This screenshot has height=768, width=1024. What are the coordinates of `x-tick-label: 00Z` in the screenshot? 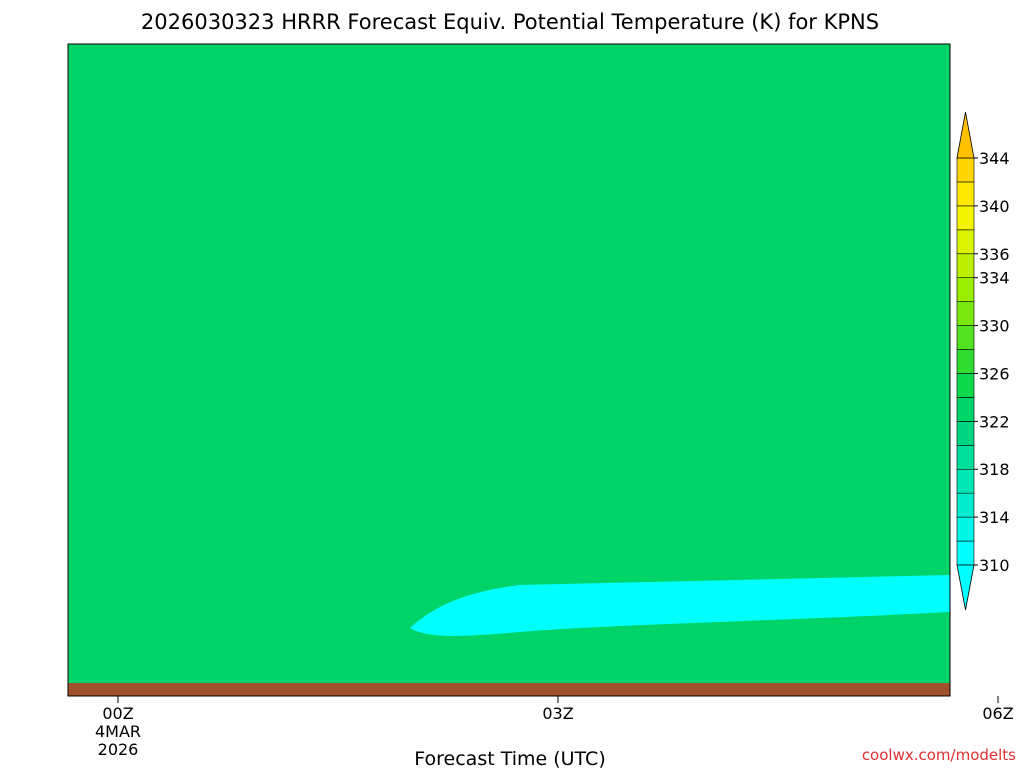 It's located at (117, 713).